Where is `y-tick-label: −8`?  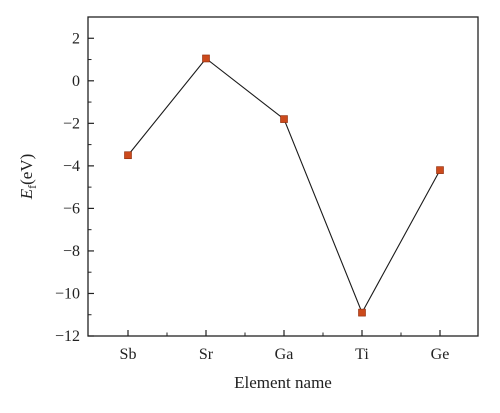
y-tick-label: −8 is located at coordinates (71, 251).